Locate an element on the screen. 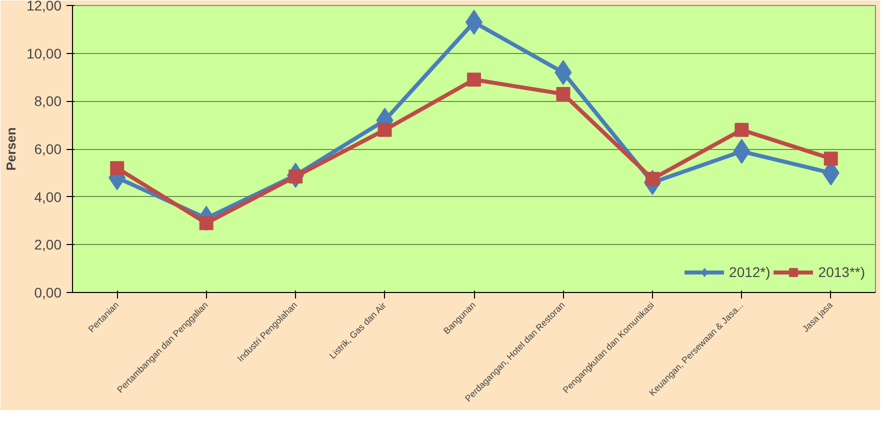  y-tick-label: 0,00 is located at coordinates (48, 292).